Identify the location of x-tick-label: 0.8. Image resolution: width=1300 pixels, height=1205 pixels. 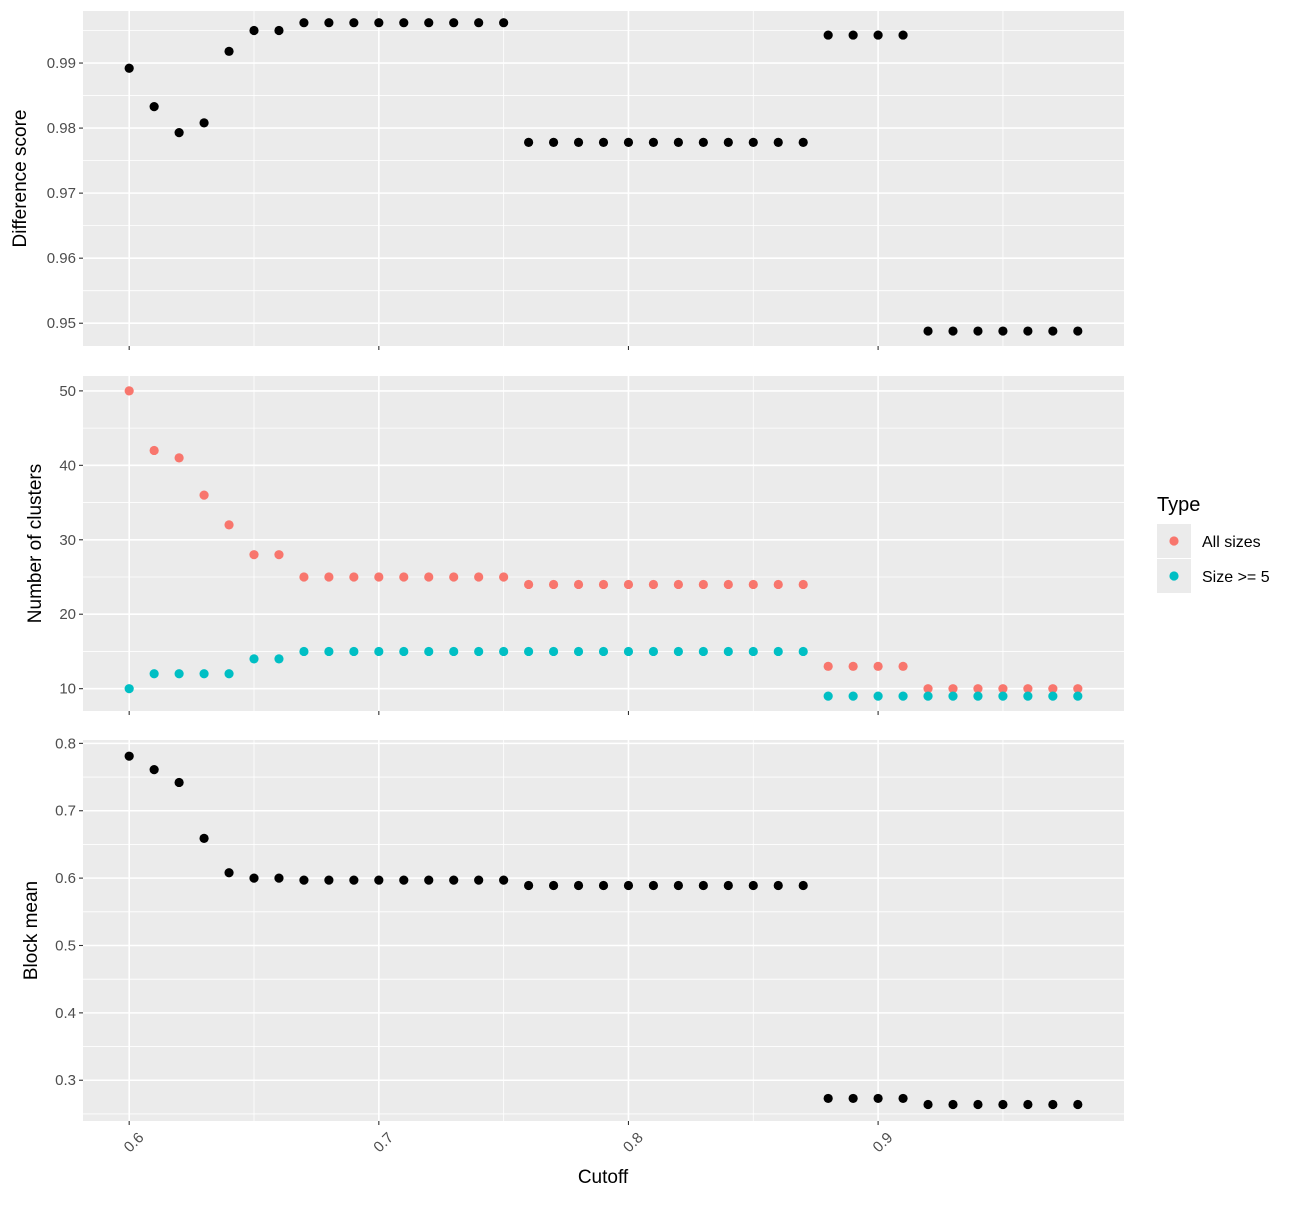
(633, 1142).